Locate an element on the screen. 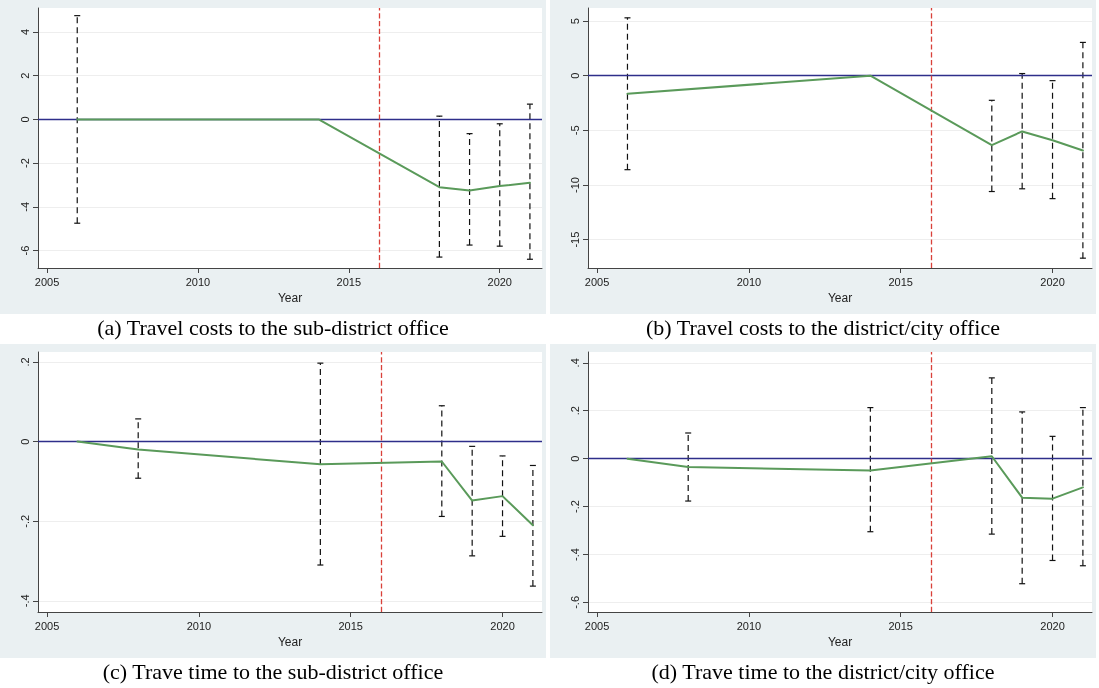  y-tick-label: -2 is located at coordinates (24, 163).